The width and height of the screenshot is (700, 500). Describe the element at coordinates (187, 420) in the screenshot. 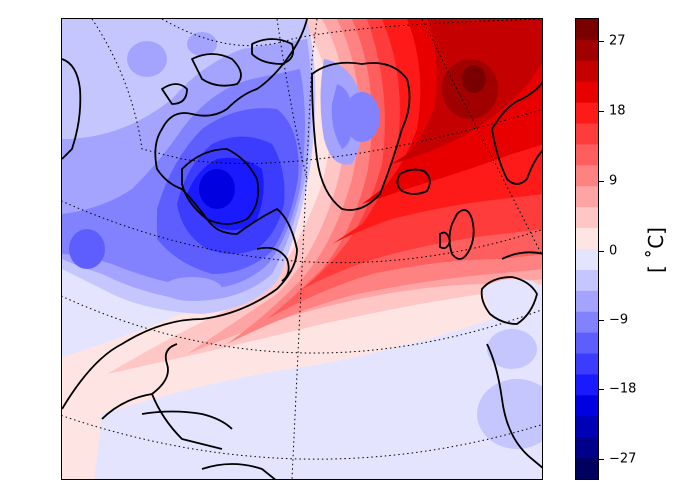

I see `cuba-coast` at that location.